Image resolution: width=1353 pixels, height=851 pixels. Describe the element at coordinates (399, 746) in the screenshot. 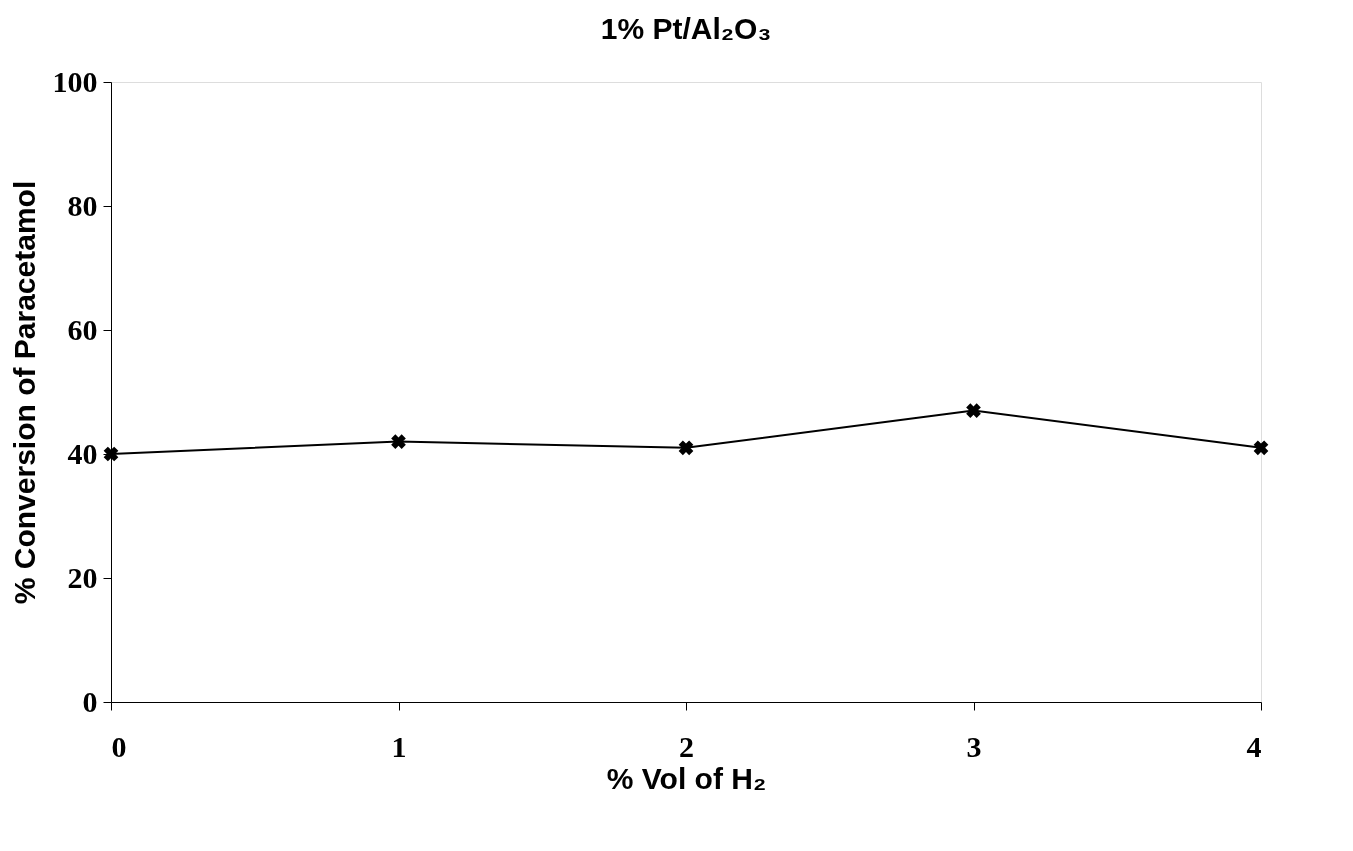

I see `x-tick-label: 1` at that location.